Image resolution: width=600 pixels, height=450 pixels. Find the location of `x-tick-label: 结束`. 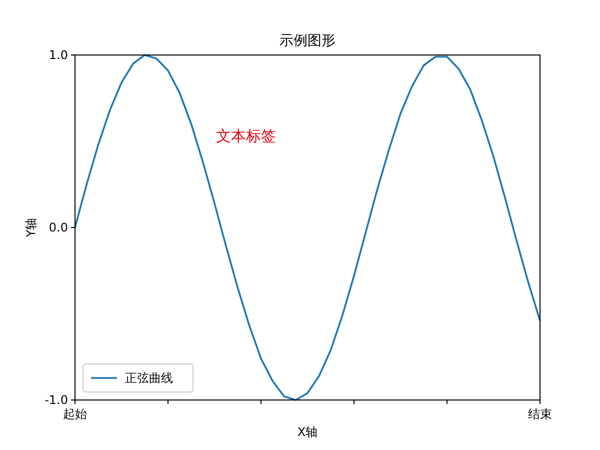

x-tick-label: 结束 is located at coordinates (540, 414).